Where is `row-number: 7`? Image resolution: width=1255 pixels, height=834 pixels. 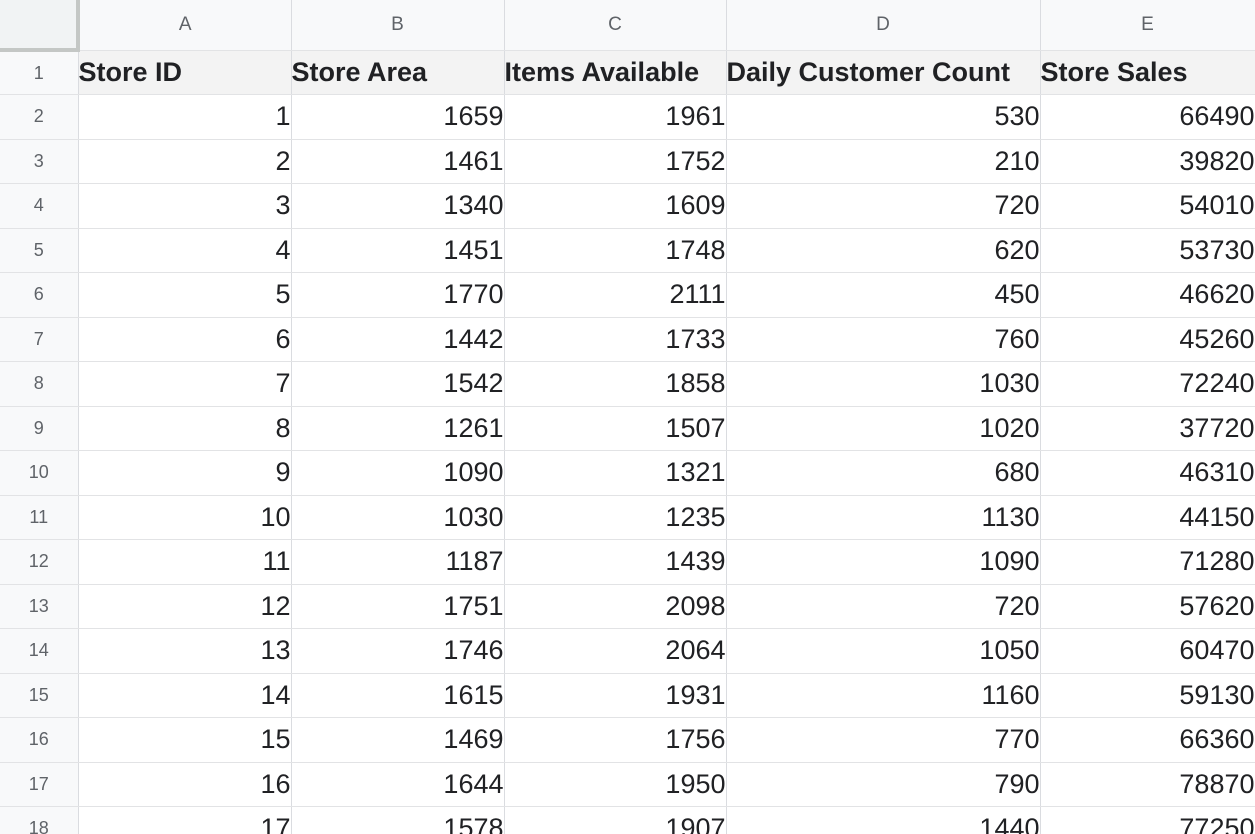
row-number: 7 is located at coordinates (39, 339).